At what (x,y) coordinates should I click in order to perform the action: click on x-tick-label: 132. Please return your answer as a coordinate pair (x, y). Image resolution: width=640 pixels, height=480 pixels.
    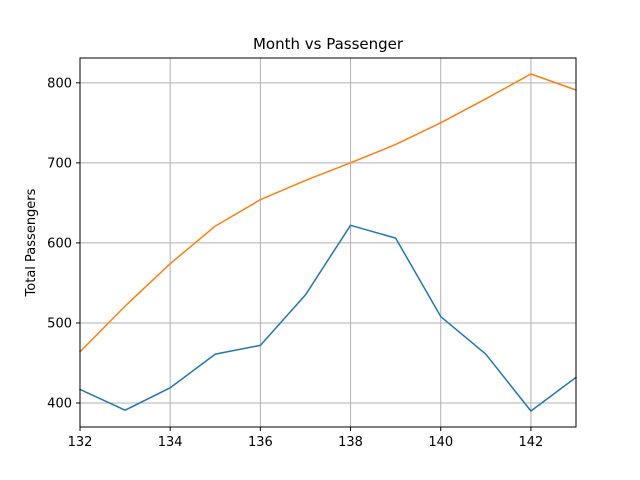
    Looking at the image, I should click on (80, 442).